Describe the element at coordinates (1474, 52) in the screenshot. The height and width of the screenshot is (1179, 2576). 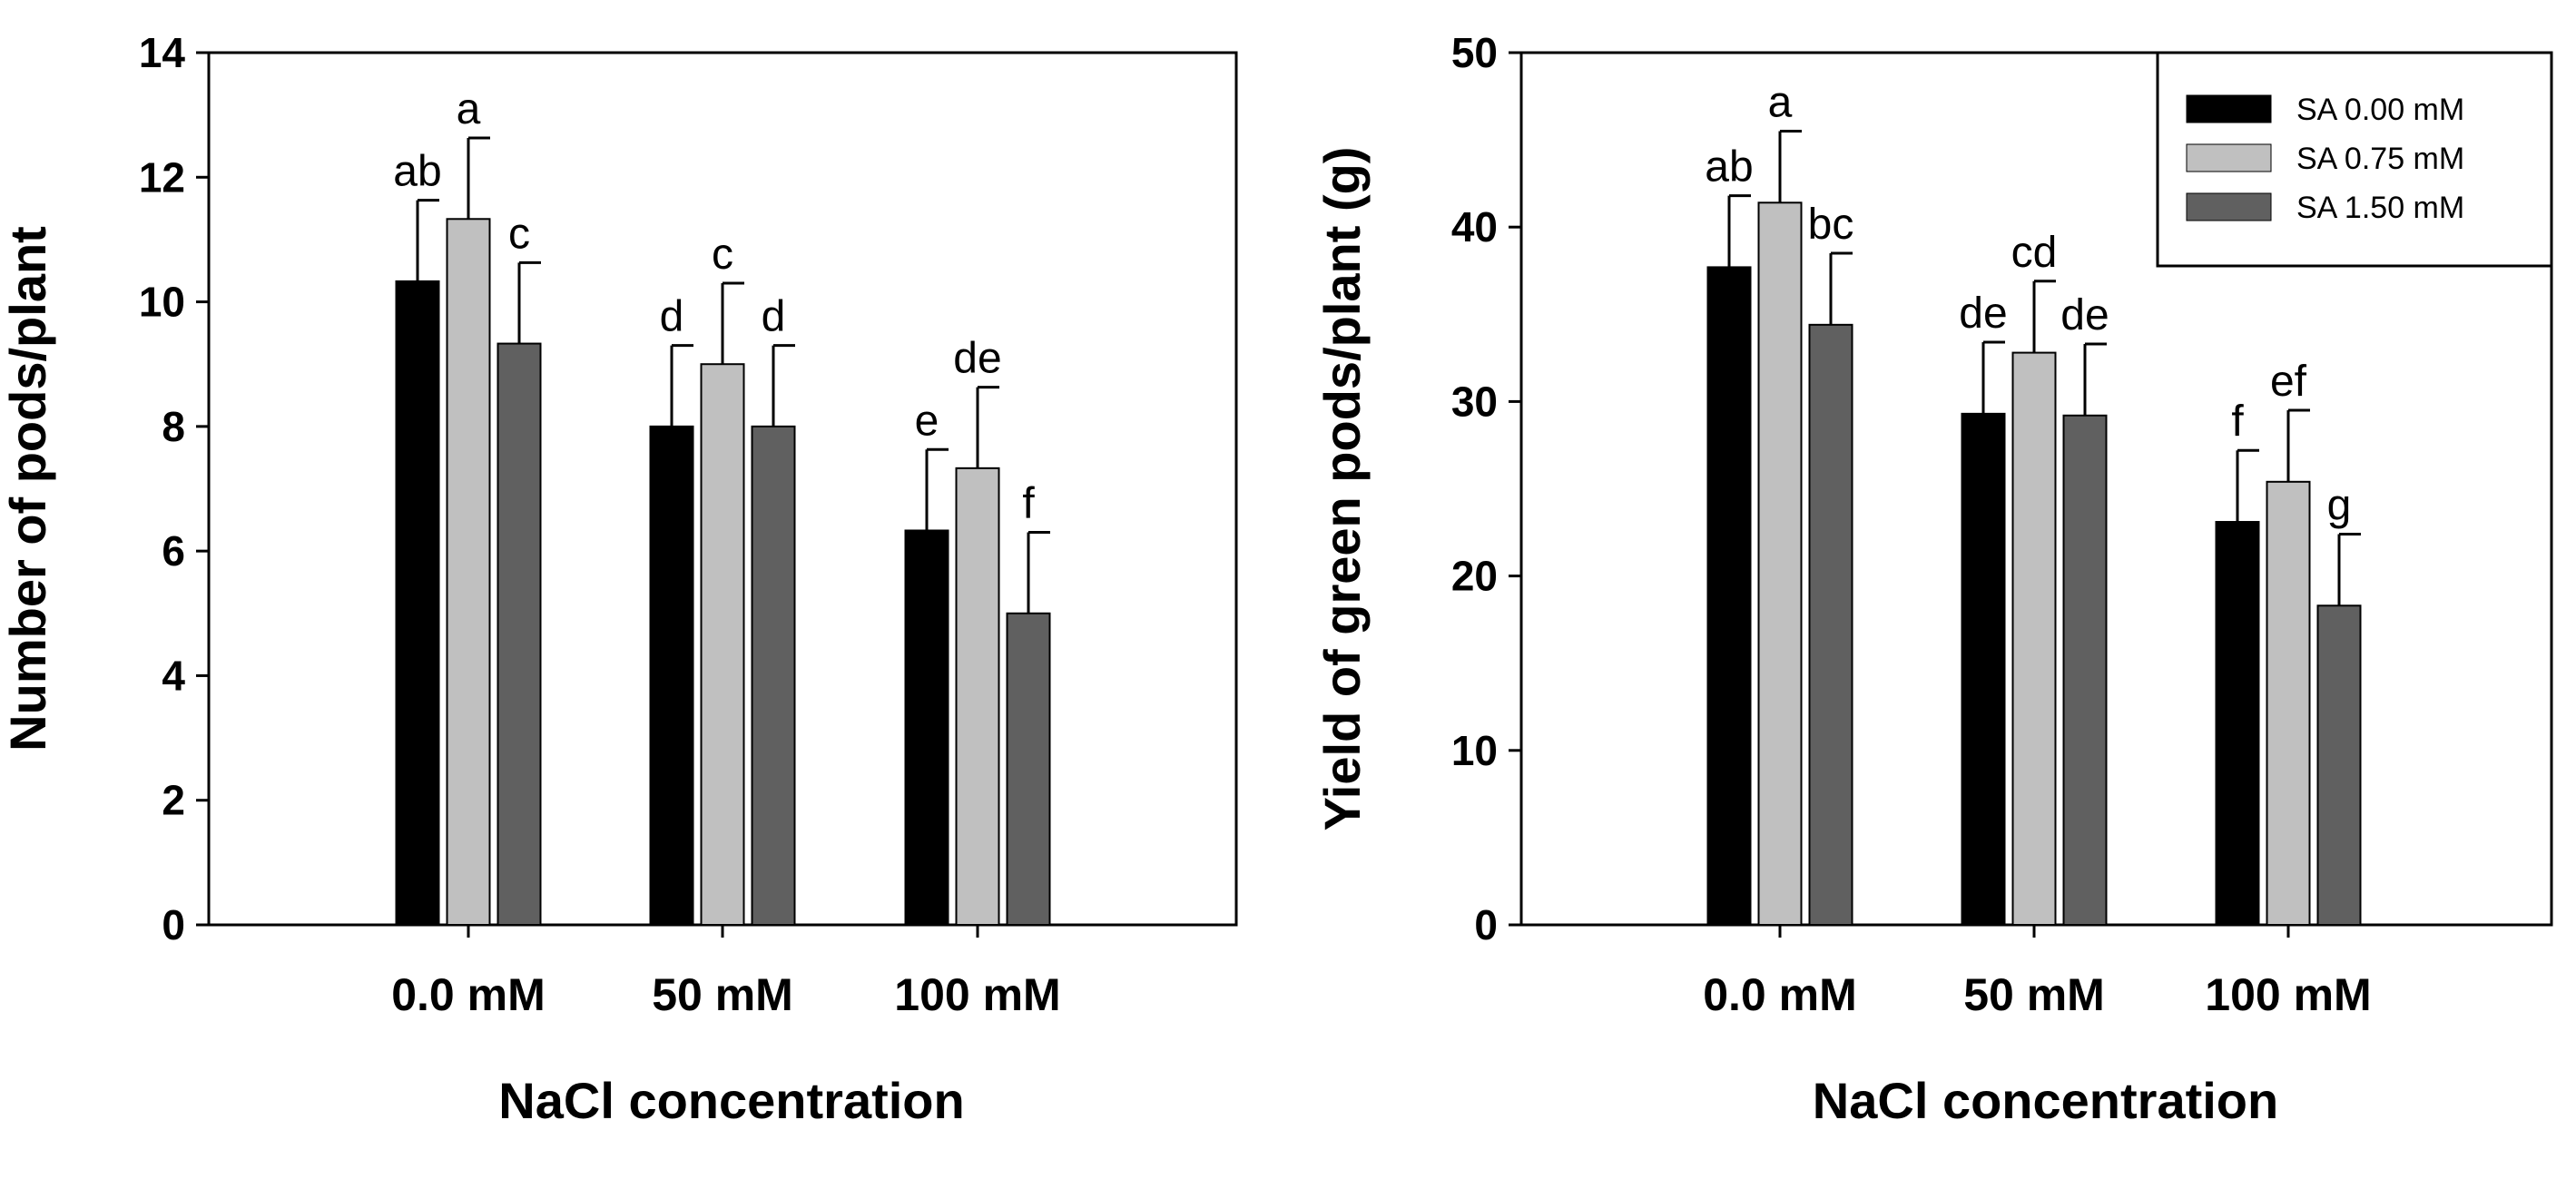
I see `y-tick-label: 50` at that location.